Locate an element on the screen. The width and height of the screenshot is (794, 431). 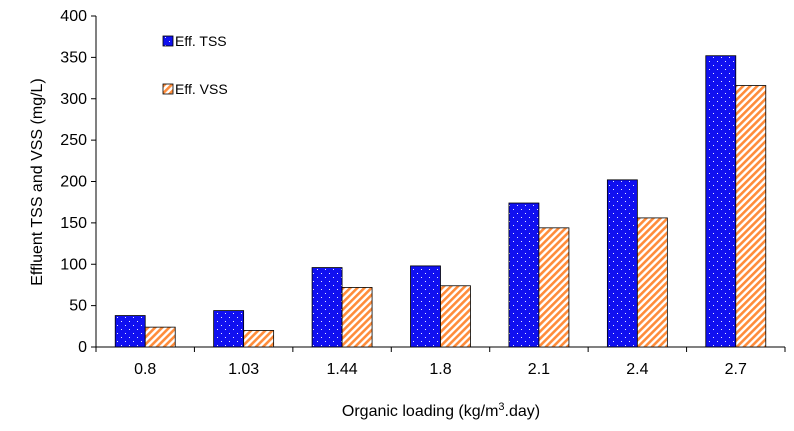
x-axis-label-main: Organic loading (kg/m is located at coordinates (420, 411).